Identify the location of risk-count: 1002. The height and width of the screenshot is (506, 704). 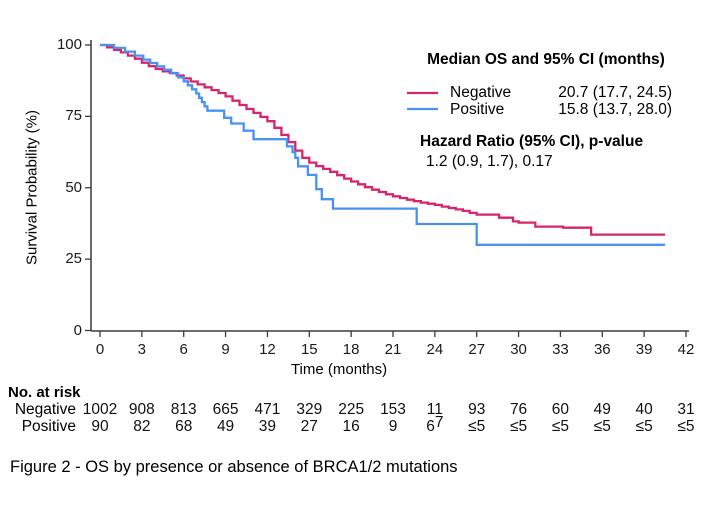
(100, 409).